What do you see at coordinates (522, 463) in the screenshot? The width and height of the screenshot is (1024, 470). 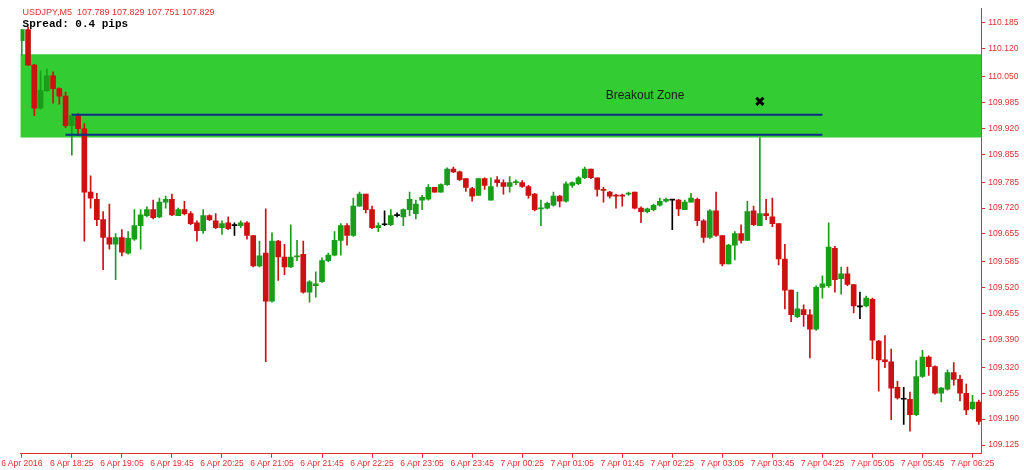 I see `x-tick-label: 7 Apr 00:25` at bounding box center [522, 463].